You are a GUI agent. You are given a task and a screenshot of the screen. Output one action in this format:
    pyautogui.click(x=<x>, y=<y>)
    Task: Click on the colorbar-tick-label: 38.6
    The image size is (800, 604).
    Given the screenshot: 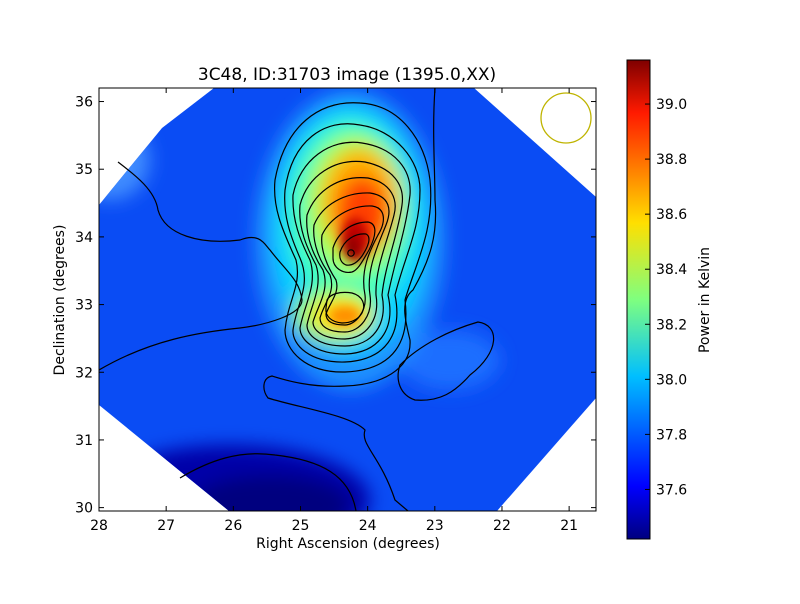 What is the action you would take?
    pyautogui.click(x=671, y=215)
    